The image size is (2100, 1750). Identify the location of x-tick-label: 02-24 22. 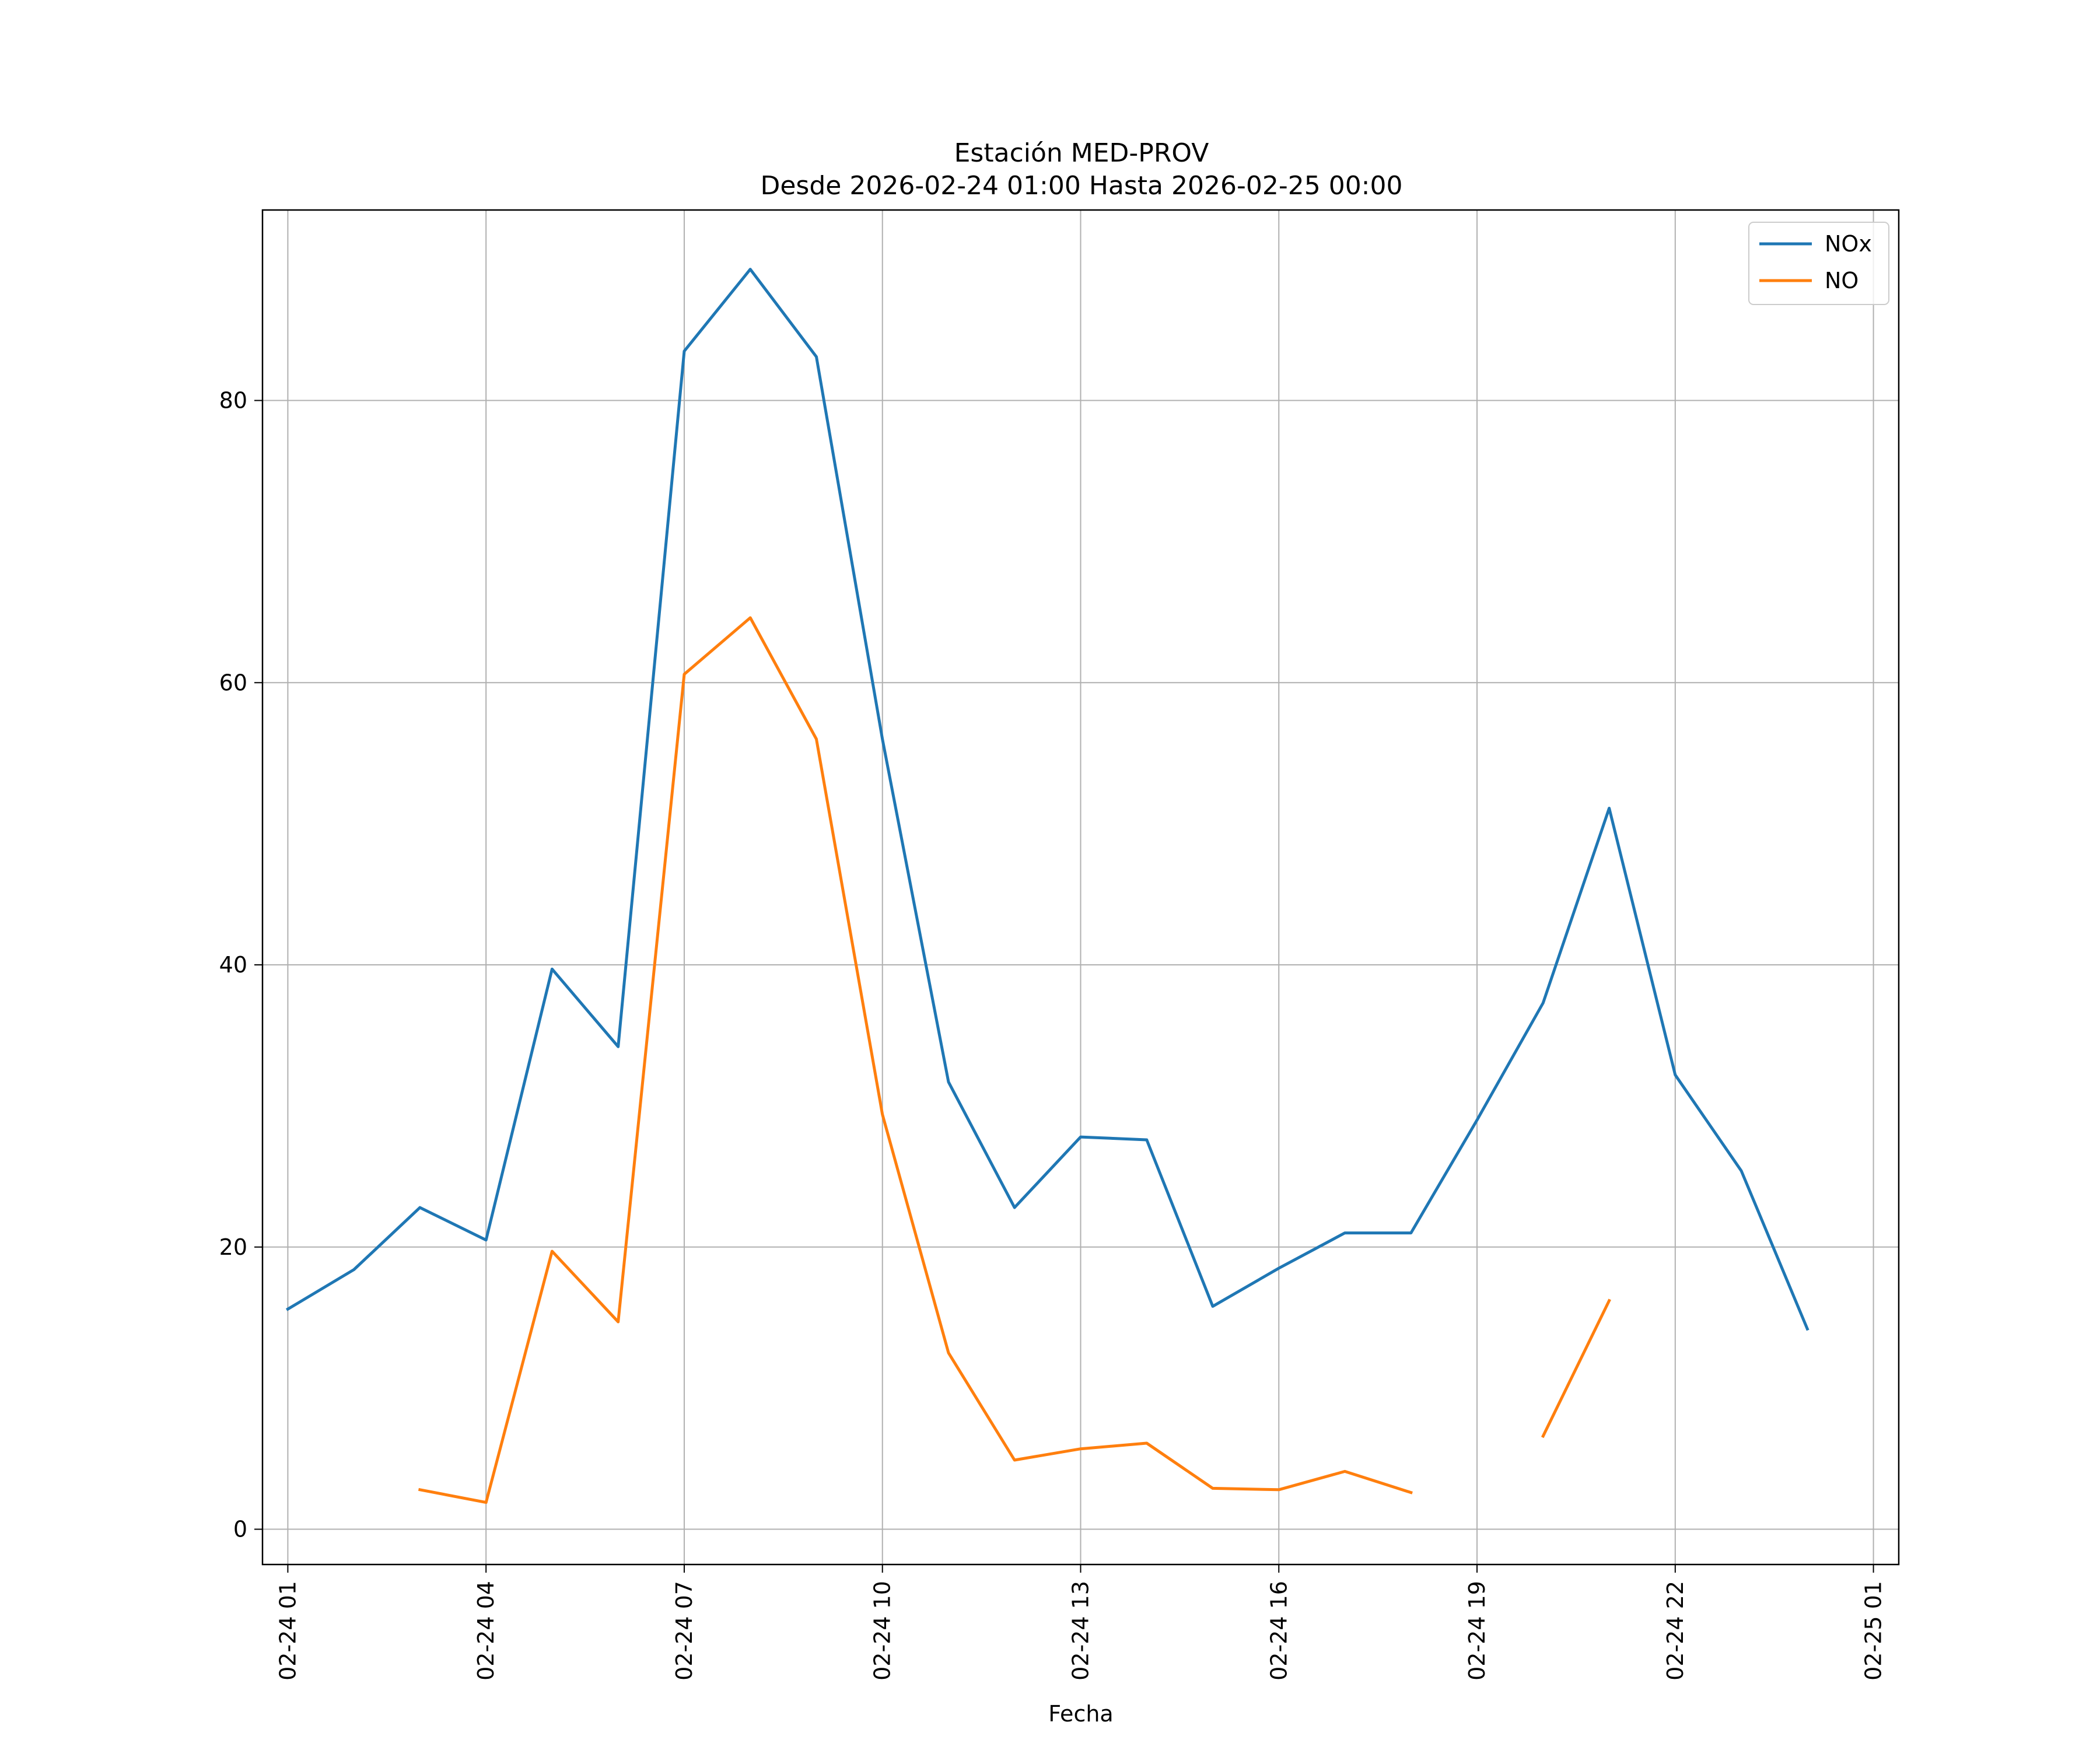
(1675, 1631).